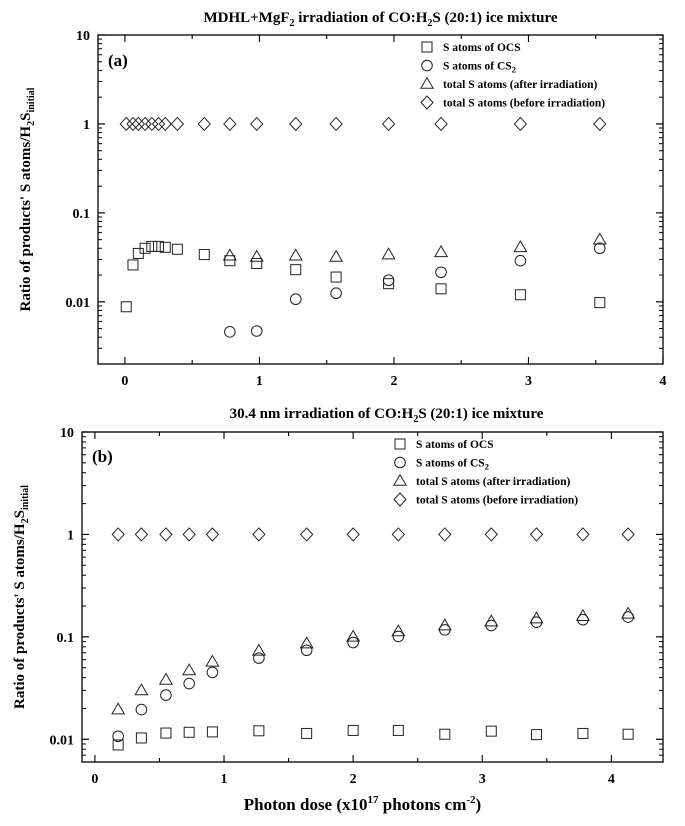 The image size is (685, 826). Describe the element at coordinates (259, 381) in the screenshot. I see `x-tick-label: 1` at that location.